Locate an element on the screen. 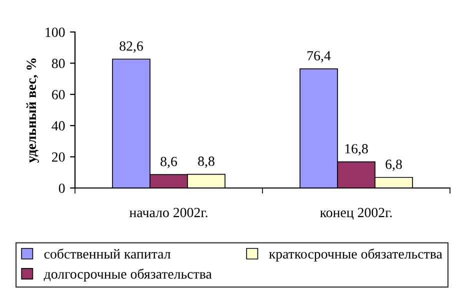 This screenshot has width=464, height=297. y-axis-title: удельный вес, % is located at coordinates (32, 110).